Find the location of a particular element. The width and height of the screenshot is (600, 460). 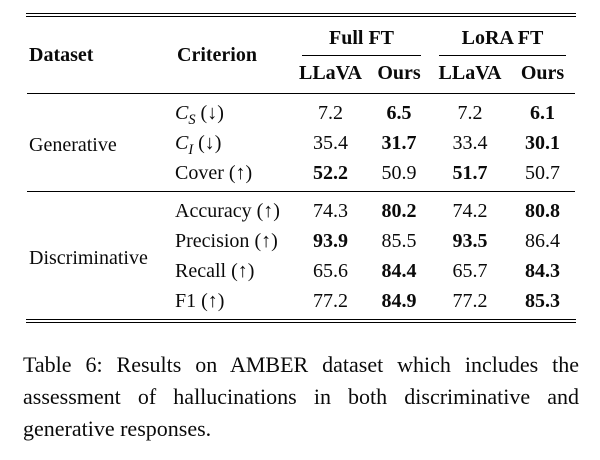

table-row: Cover (↑) 52.2 50.9 51.7 50.7 is located at coordinates (301, 175).